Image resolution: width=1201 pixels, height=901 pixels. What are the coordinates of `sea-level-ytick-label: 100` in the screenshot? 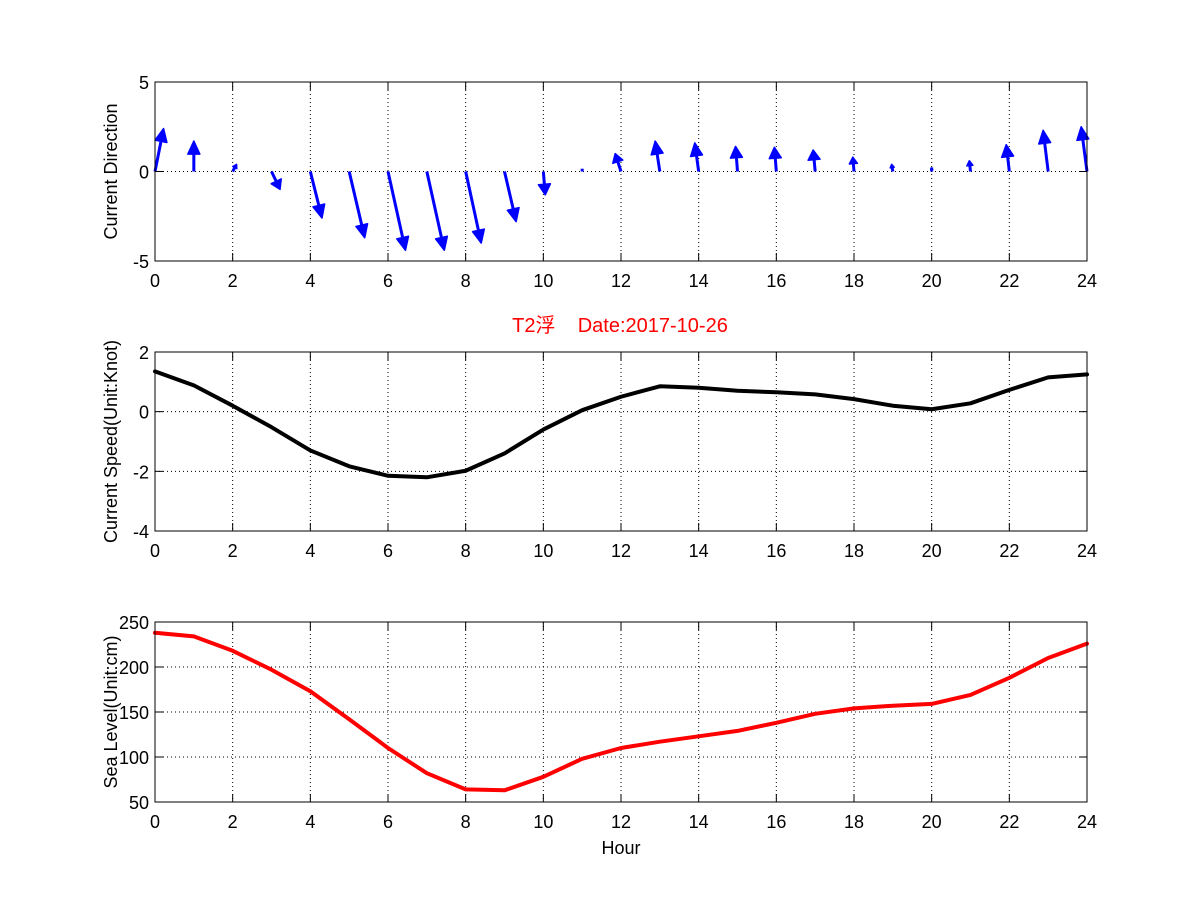 It's located at (134, 758).